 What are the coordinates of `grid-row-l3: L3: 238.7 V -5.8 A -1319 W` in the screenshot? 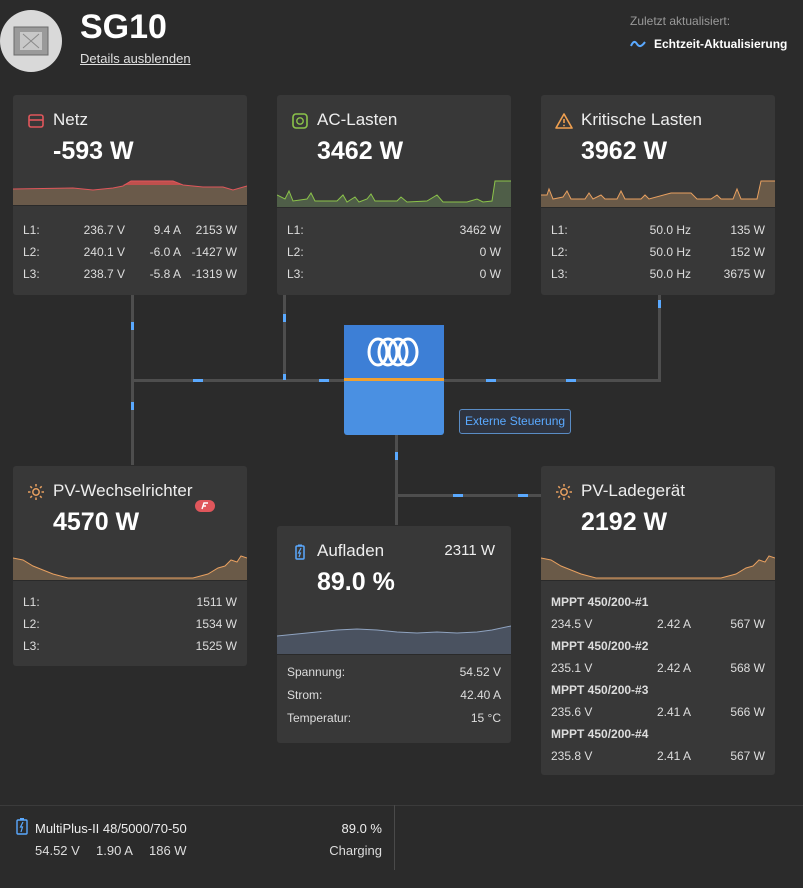 It's located at (130, 277).